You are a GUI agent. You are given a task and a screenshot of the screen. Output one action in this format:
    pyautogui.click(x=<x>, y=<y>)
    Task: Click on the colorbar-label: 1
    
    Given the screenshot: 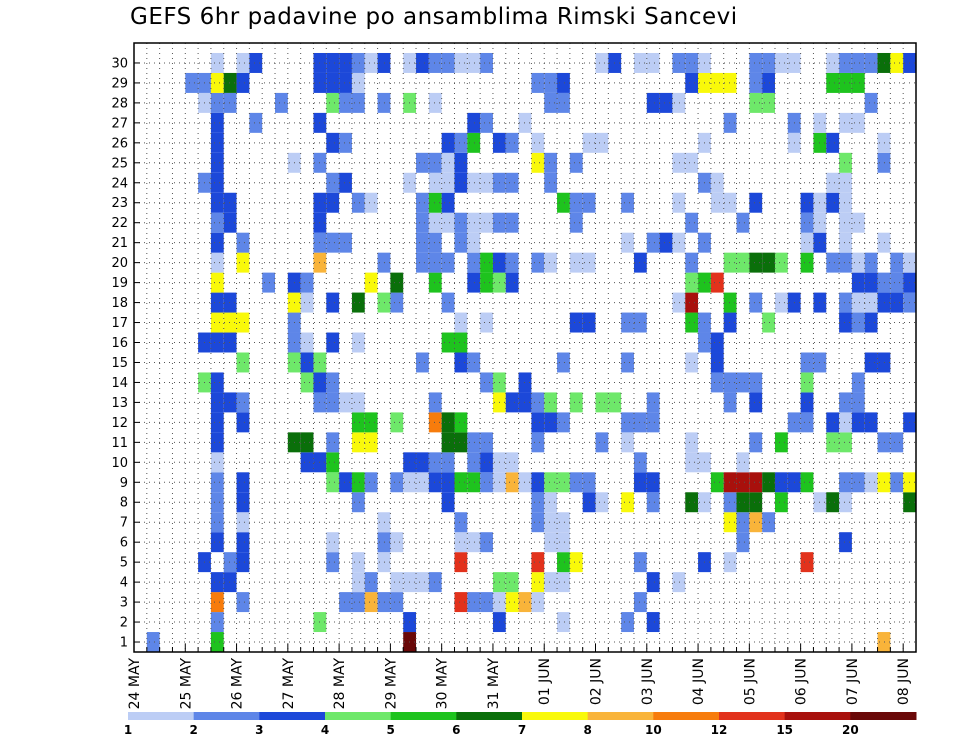 What is the action you would take?
    pyautogui.click(x=128, y=730)
    